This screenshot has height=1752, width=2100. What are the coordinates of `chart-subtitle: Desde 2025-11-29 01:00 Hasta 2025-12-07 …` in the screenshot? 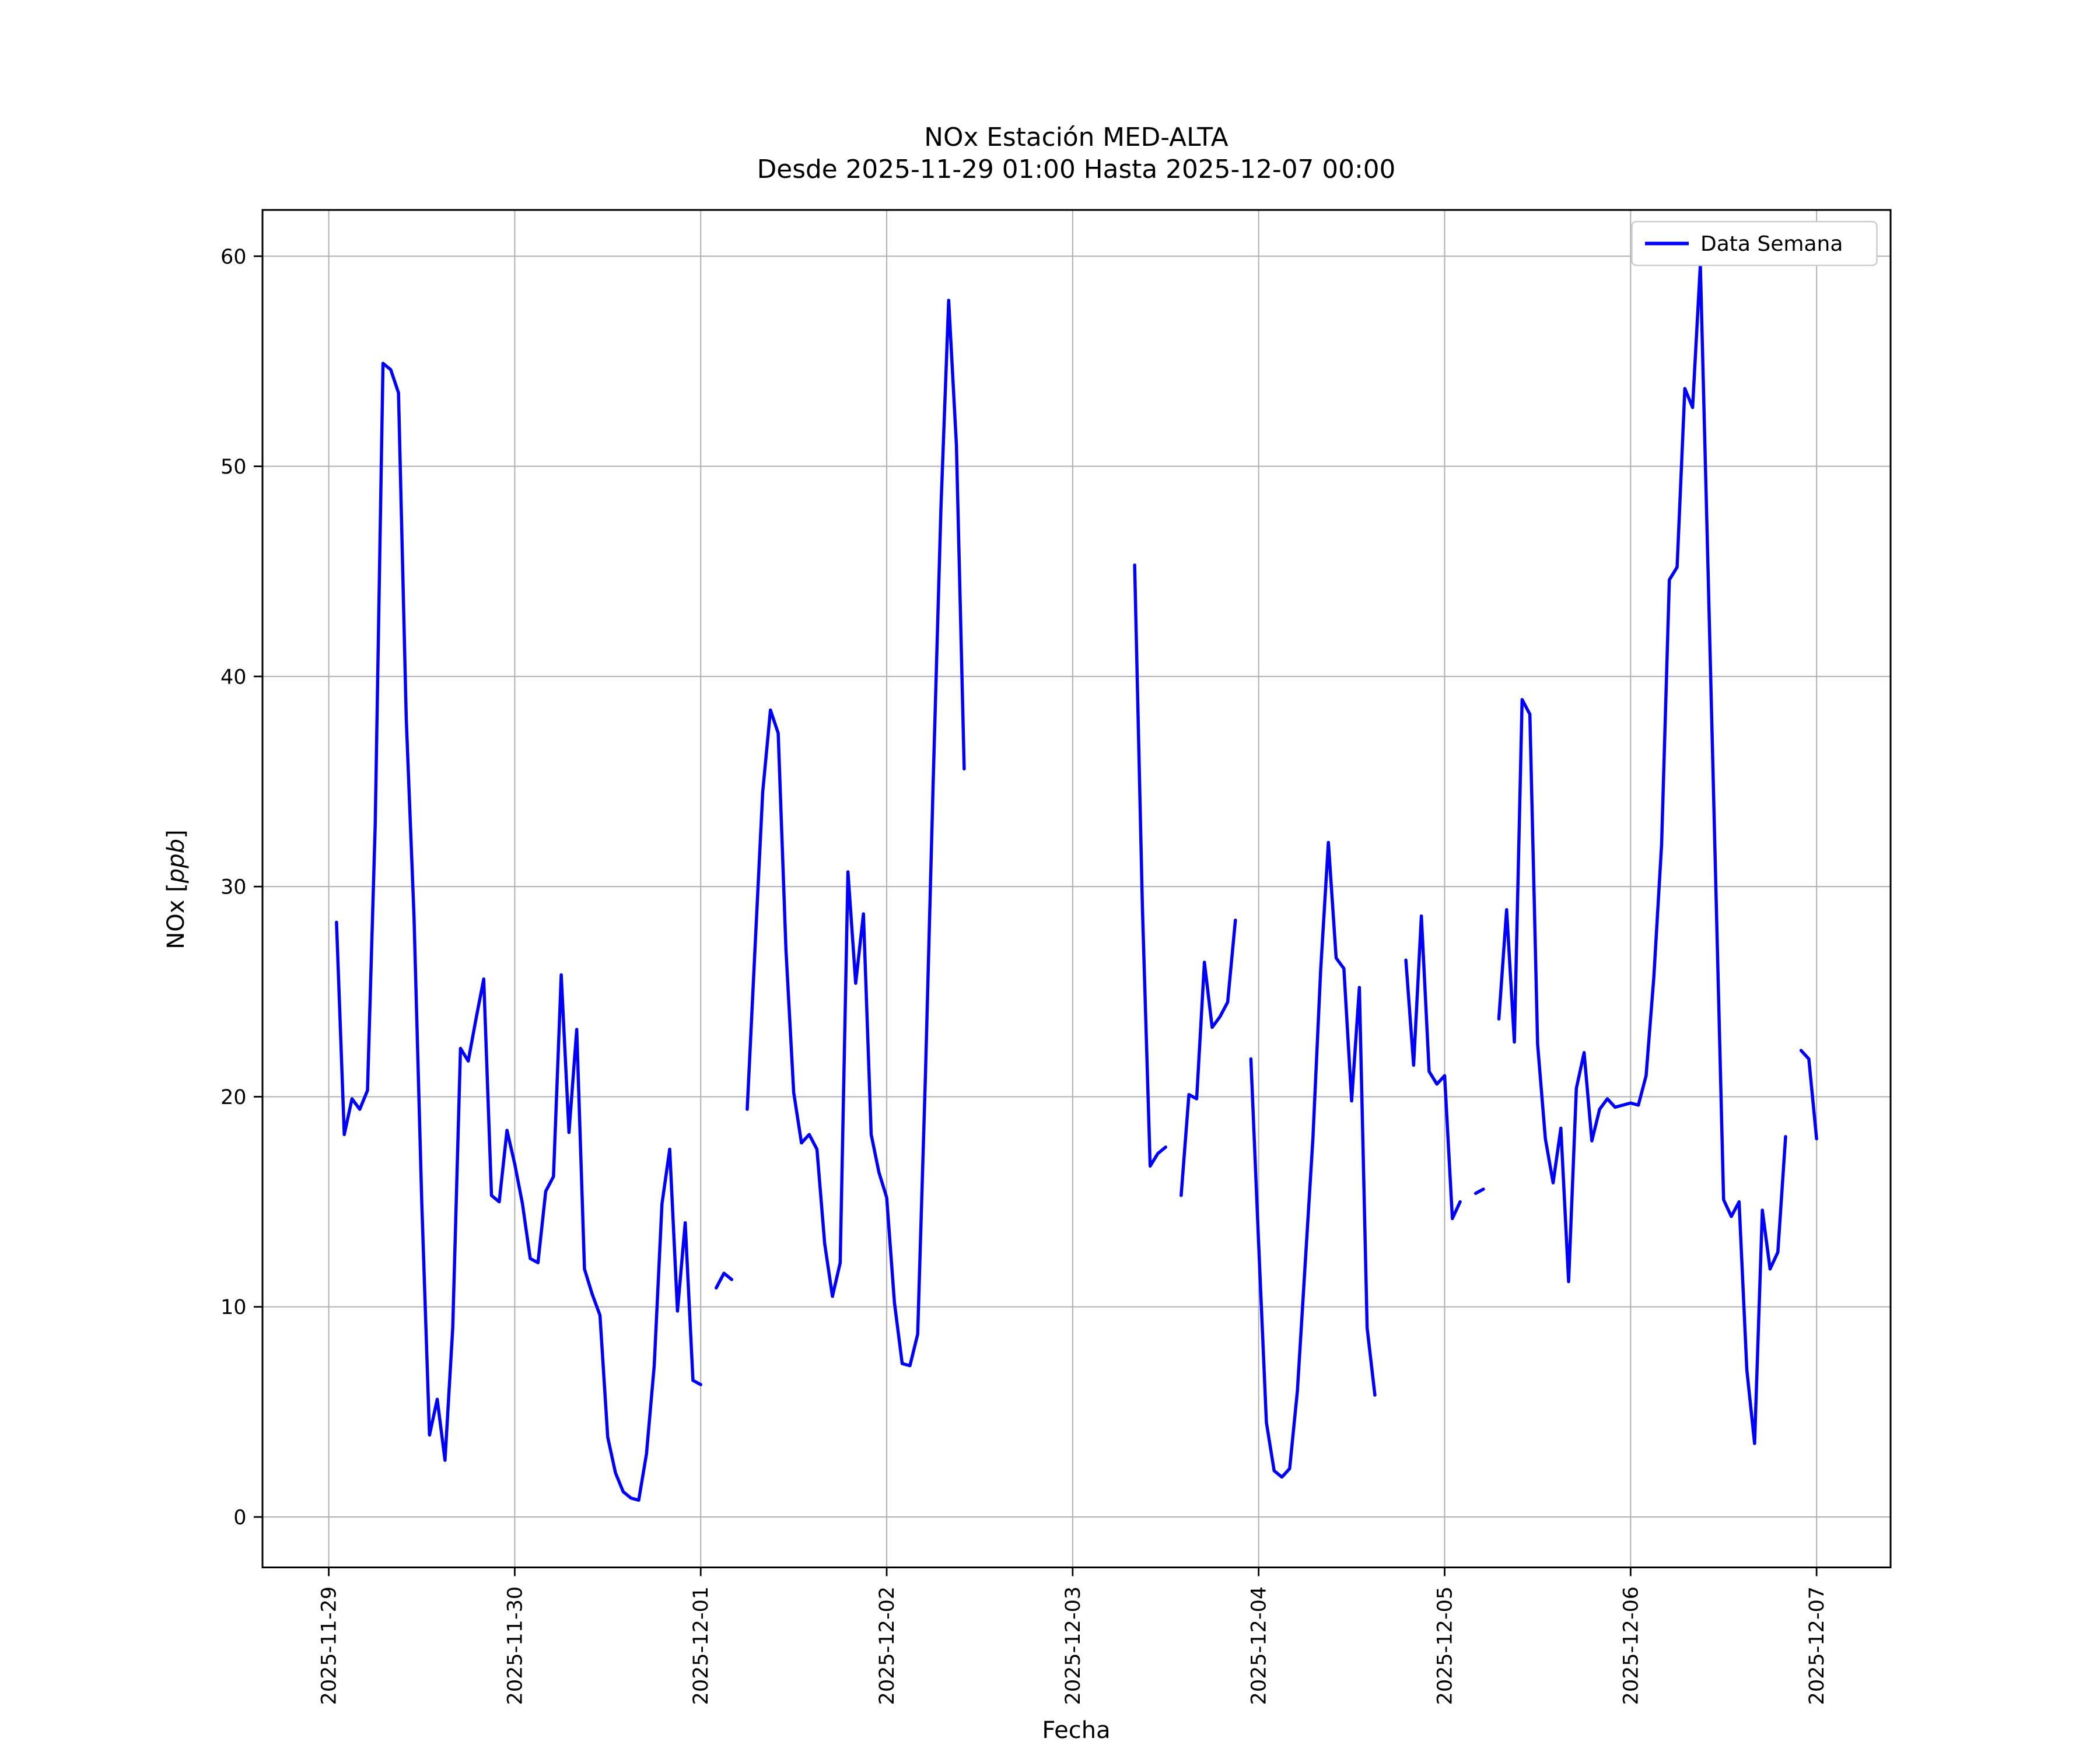 It's located at (1076, 170).